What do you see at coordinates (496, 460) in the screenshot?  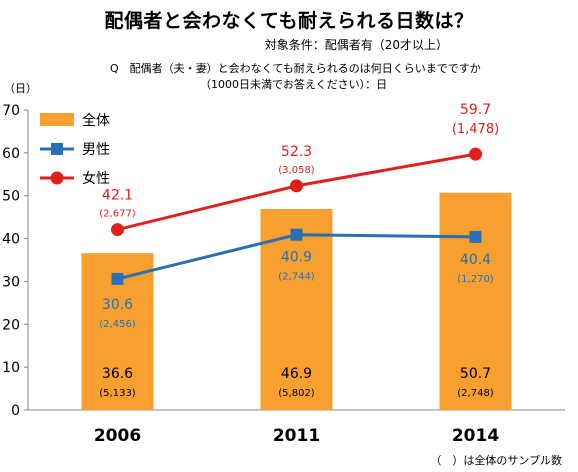 I see `sample-size-footnote: （ ）は全体のサンプル数` at bounding box center [496, 460].